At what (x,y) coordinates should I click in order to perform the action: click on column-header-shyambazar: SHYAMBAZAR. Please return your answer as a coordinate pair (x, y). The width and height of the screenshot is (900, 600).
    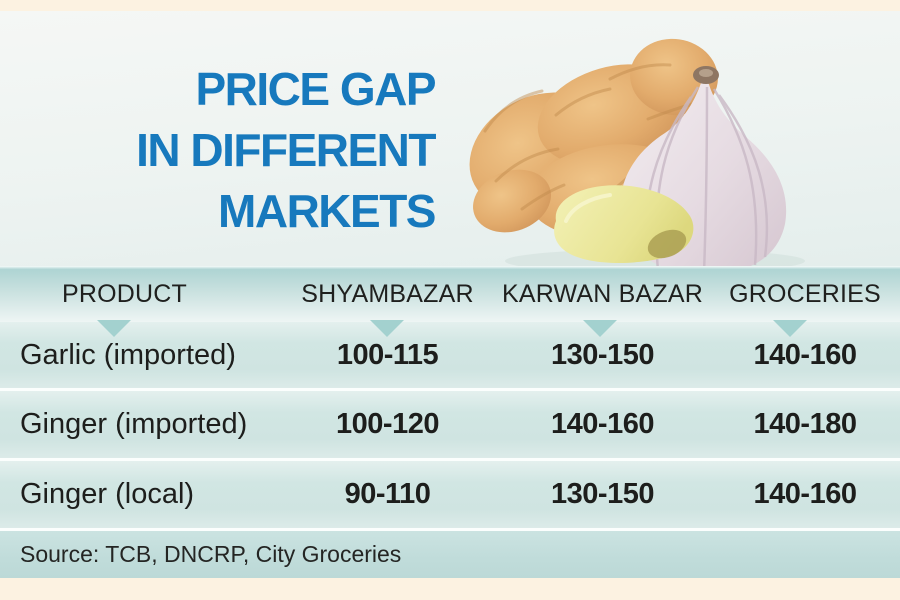
    Looking at the image, I should click on (387, 293).